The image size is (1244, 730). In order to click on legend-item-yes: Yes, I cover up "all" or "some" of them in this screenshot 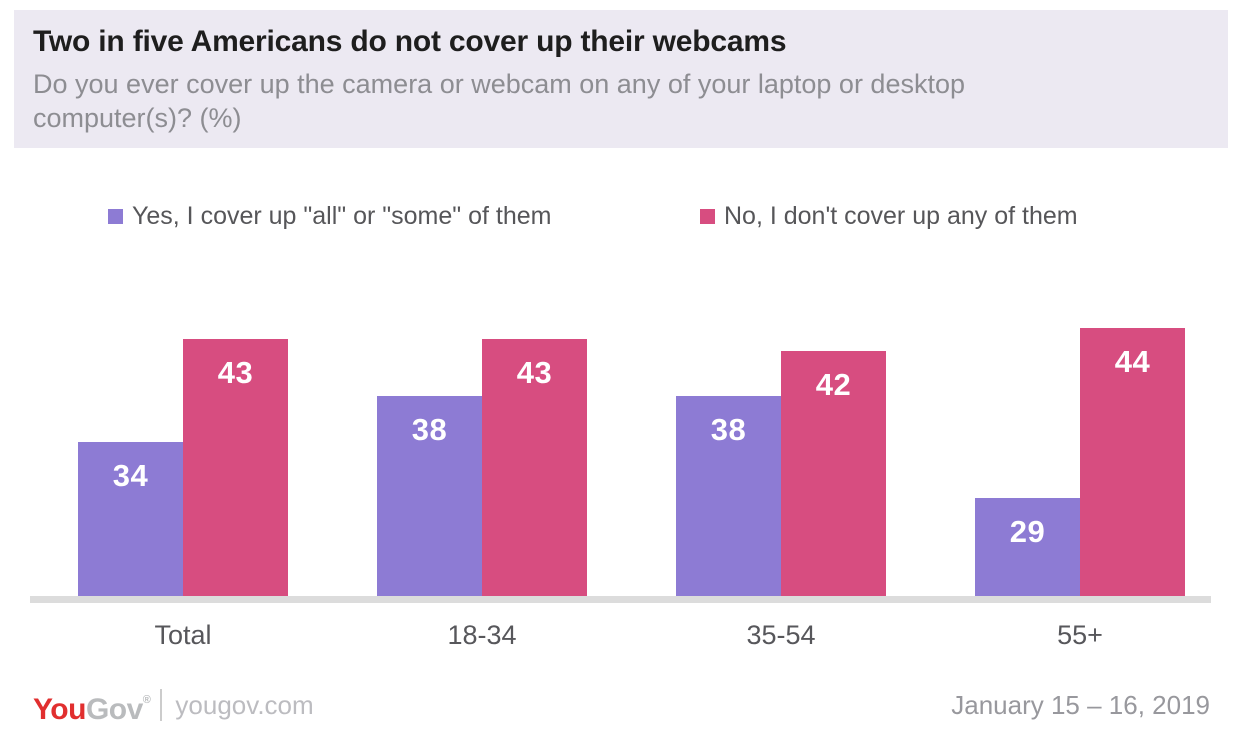, I will do `click(329, 216)`.